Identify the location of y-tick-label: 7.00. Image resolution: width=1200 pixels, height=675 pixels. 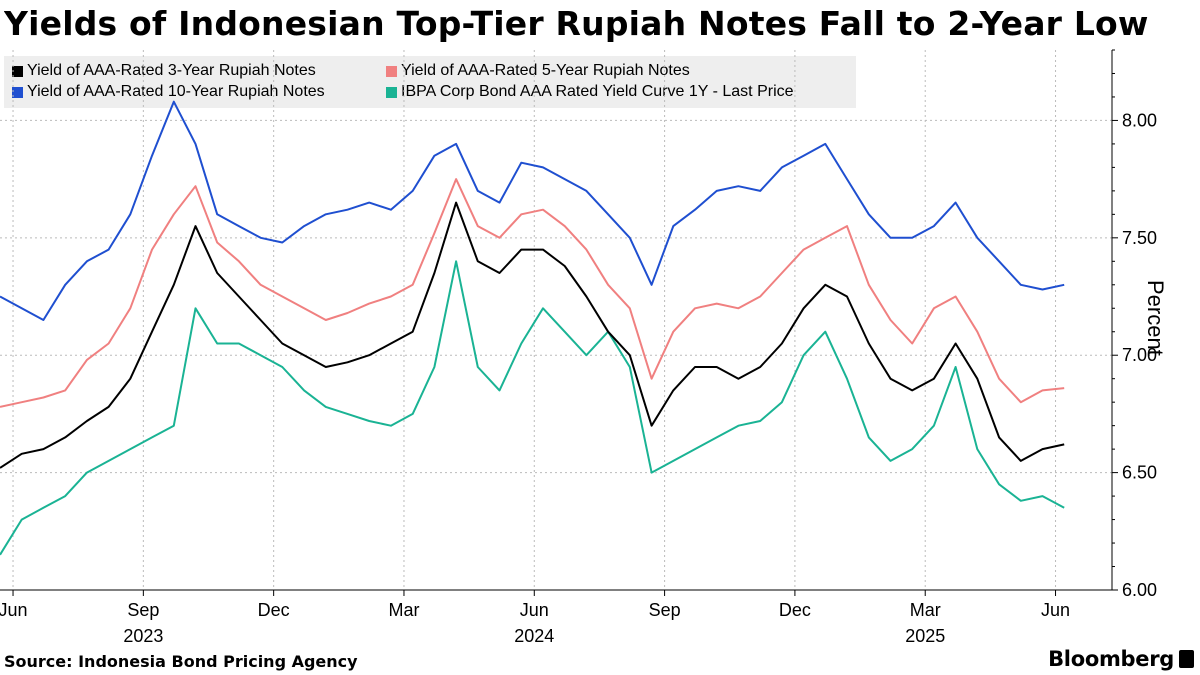
(1139, 355).